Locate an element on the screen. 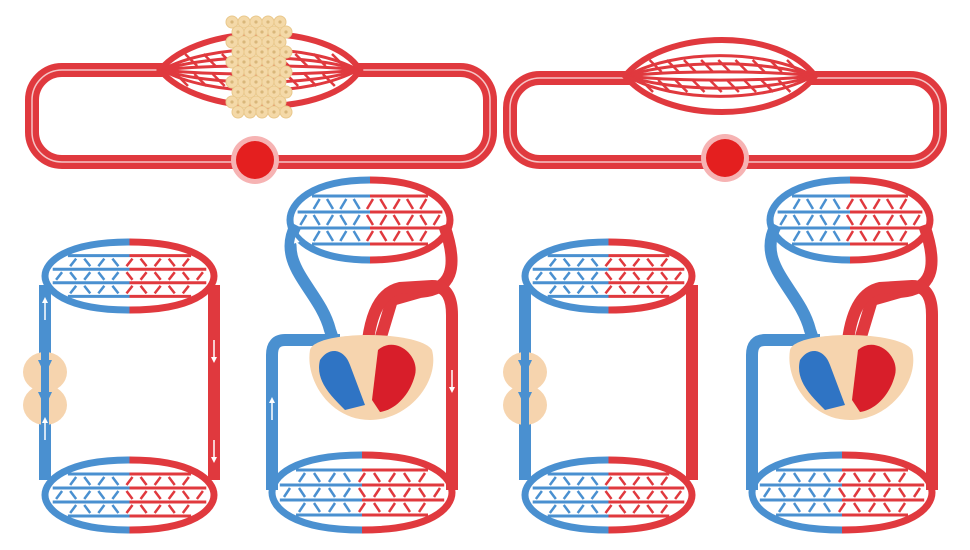  panel-closed-circulation-fish is located at coordinates (121, 386).